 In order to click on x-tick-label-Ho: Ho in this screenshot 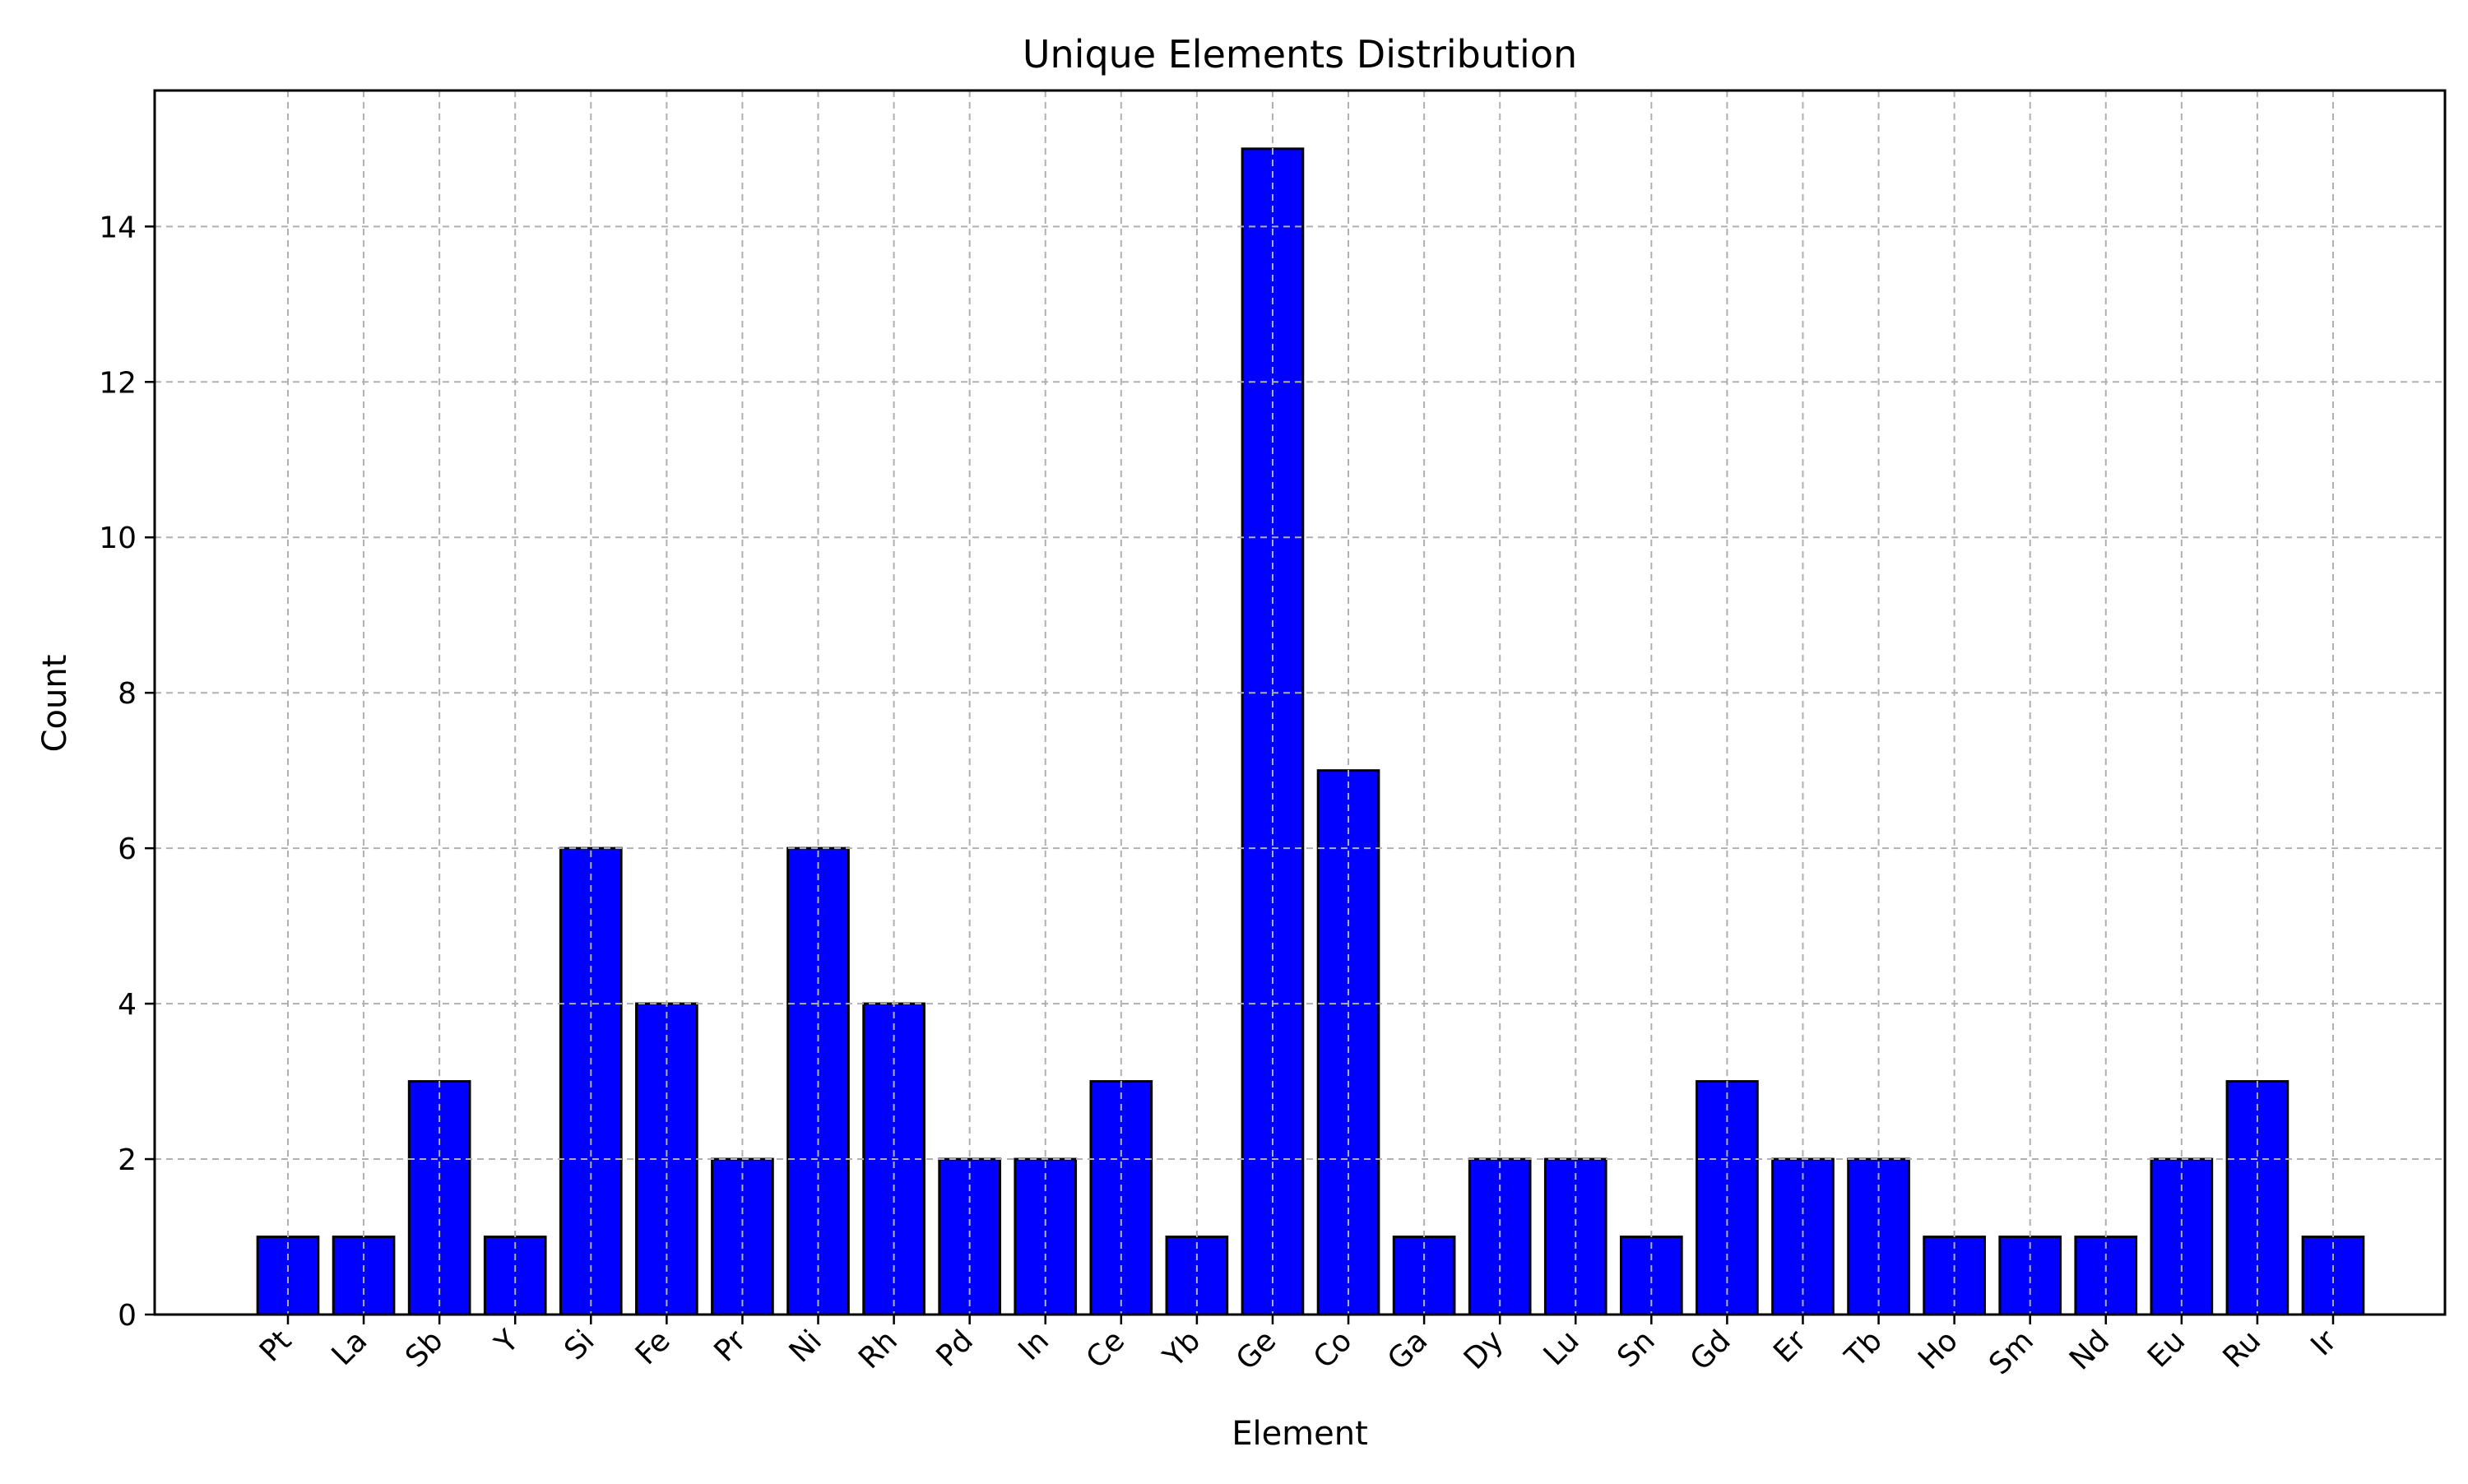, I will do `click(1938, 1350)`.